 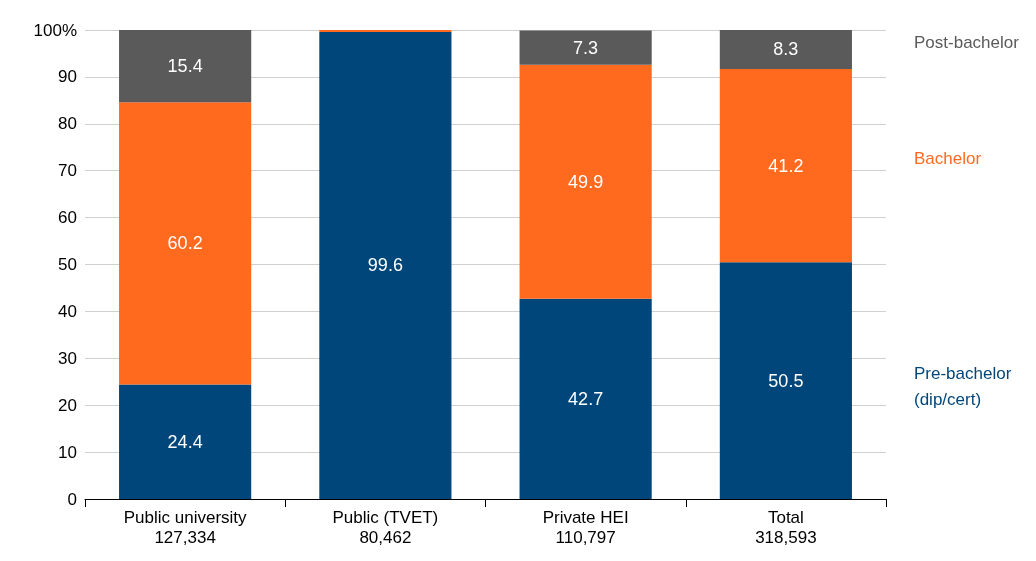 I want to click on data-label: 50.5, so click(x=786, y=380).